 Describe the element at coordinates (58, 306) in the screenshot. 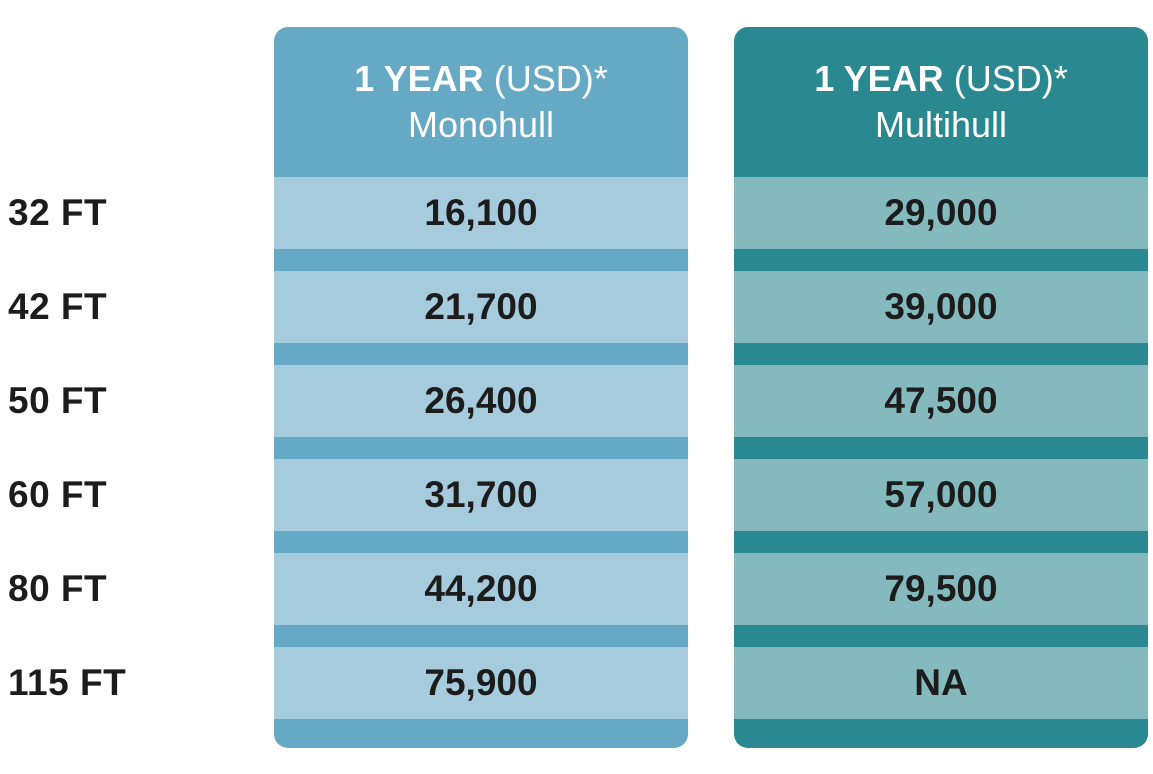

I see `row-label-42ft: 42 FT` at that location.